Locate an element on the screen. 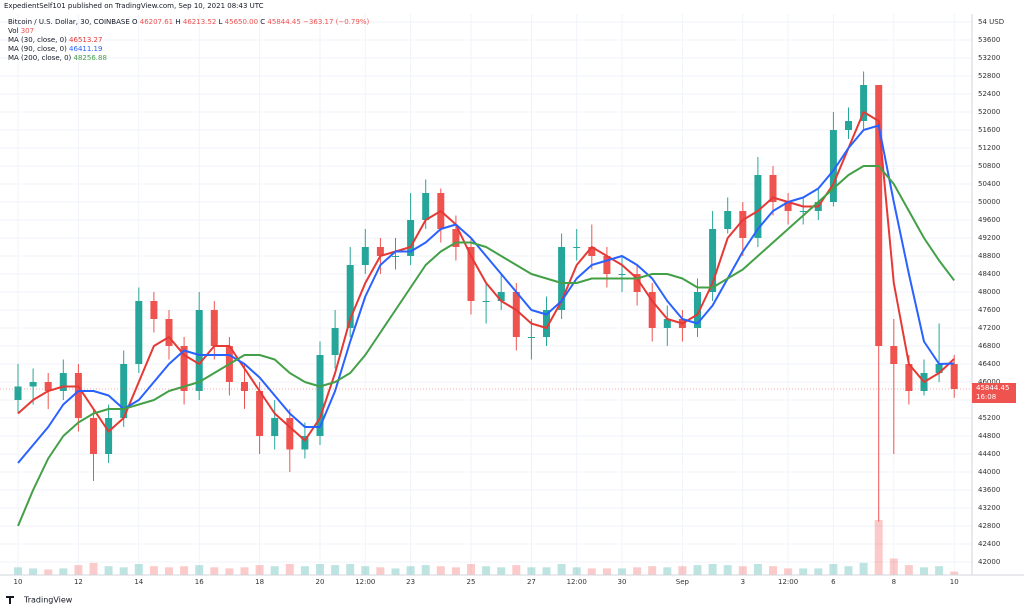  y-tick-label: 47200 is located at coordinates (989, 328).